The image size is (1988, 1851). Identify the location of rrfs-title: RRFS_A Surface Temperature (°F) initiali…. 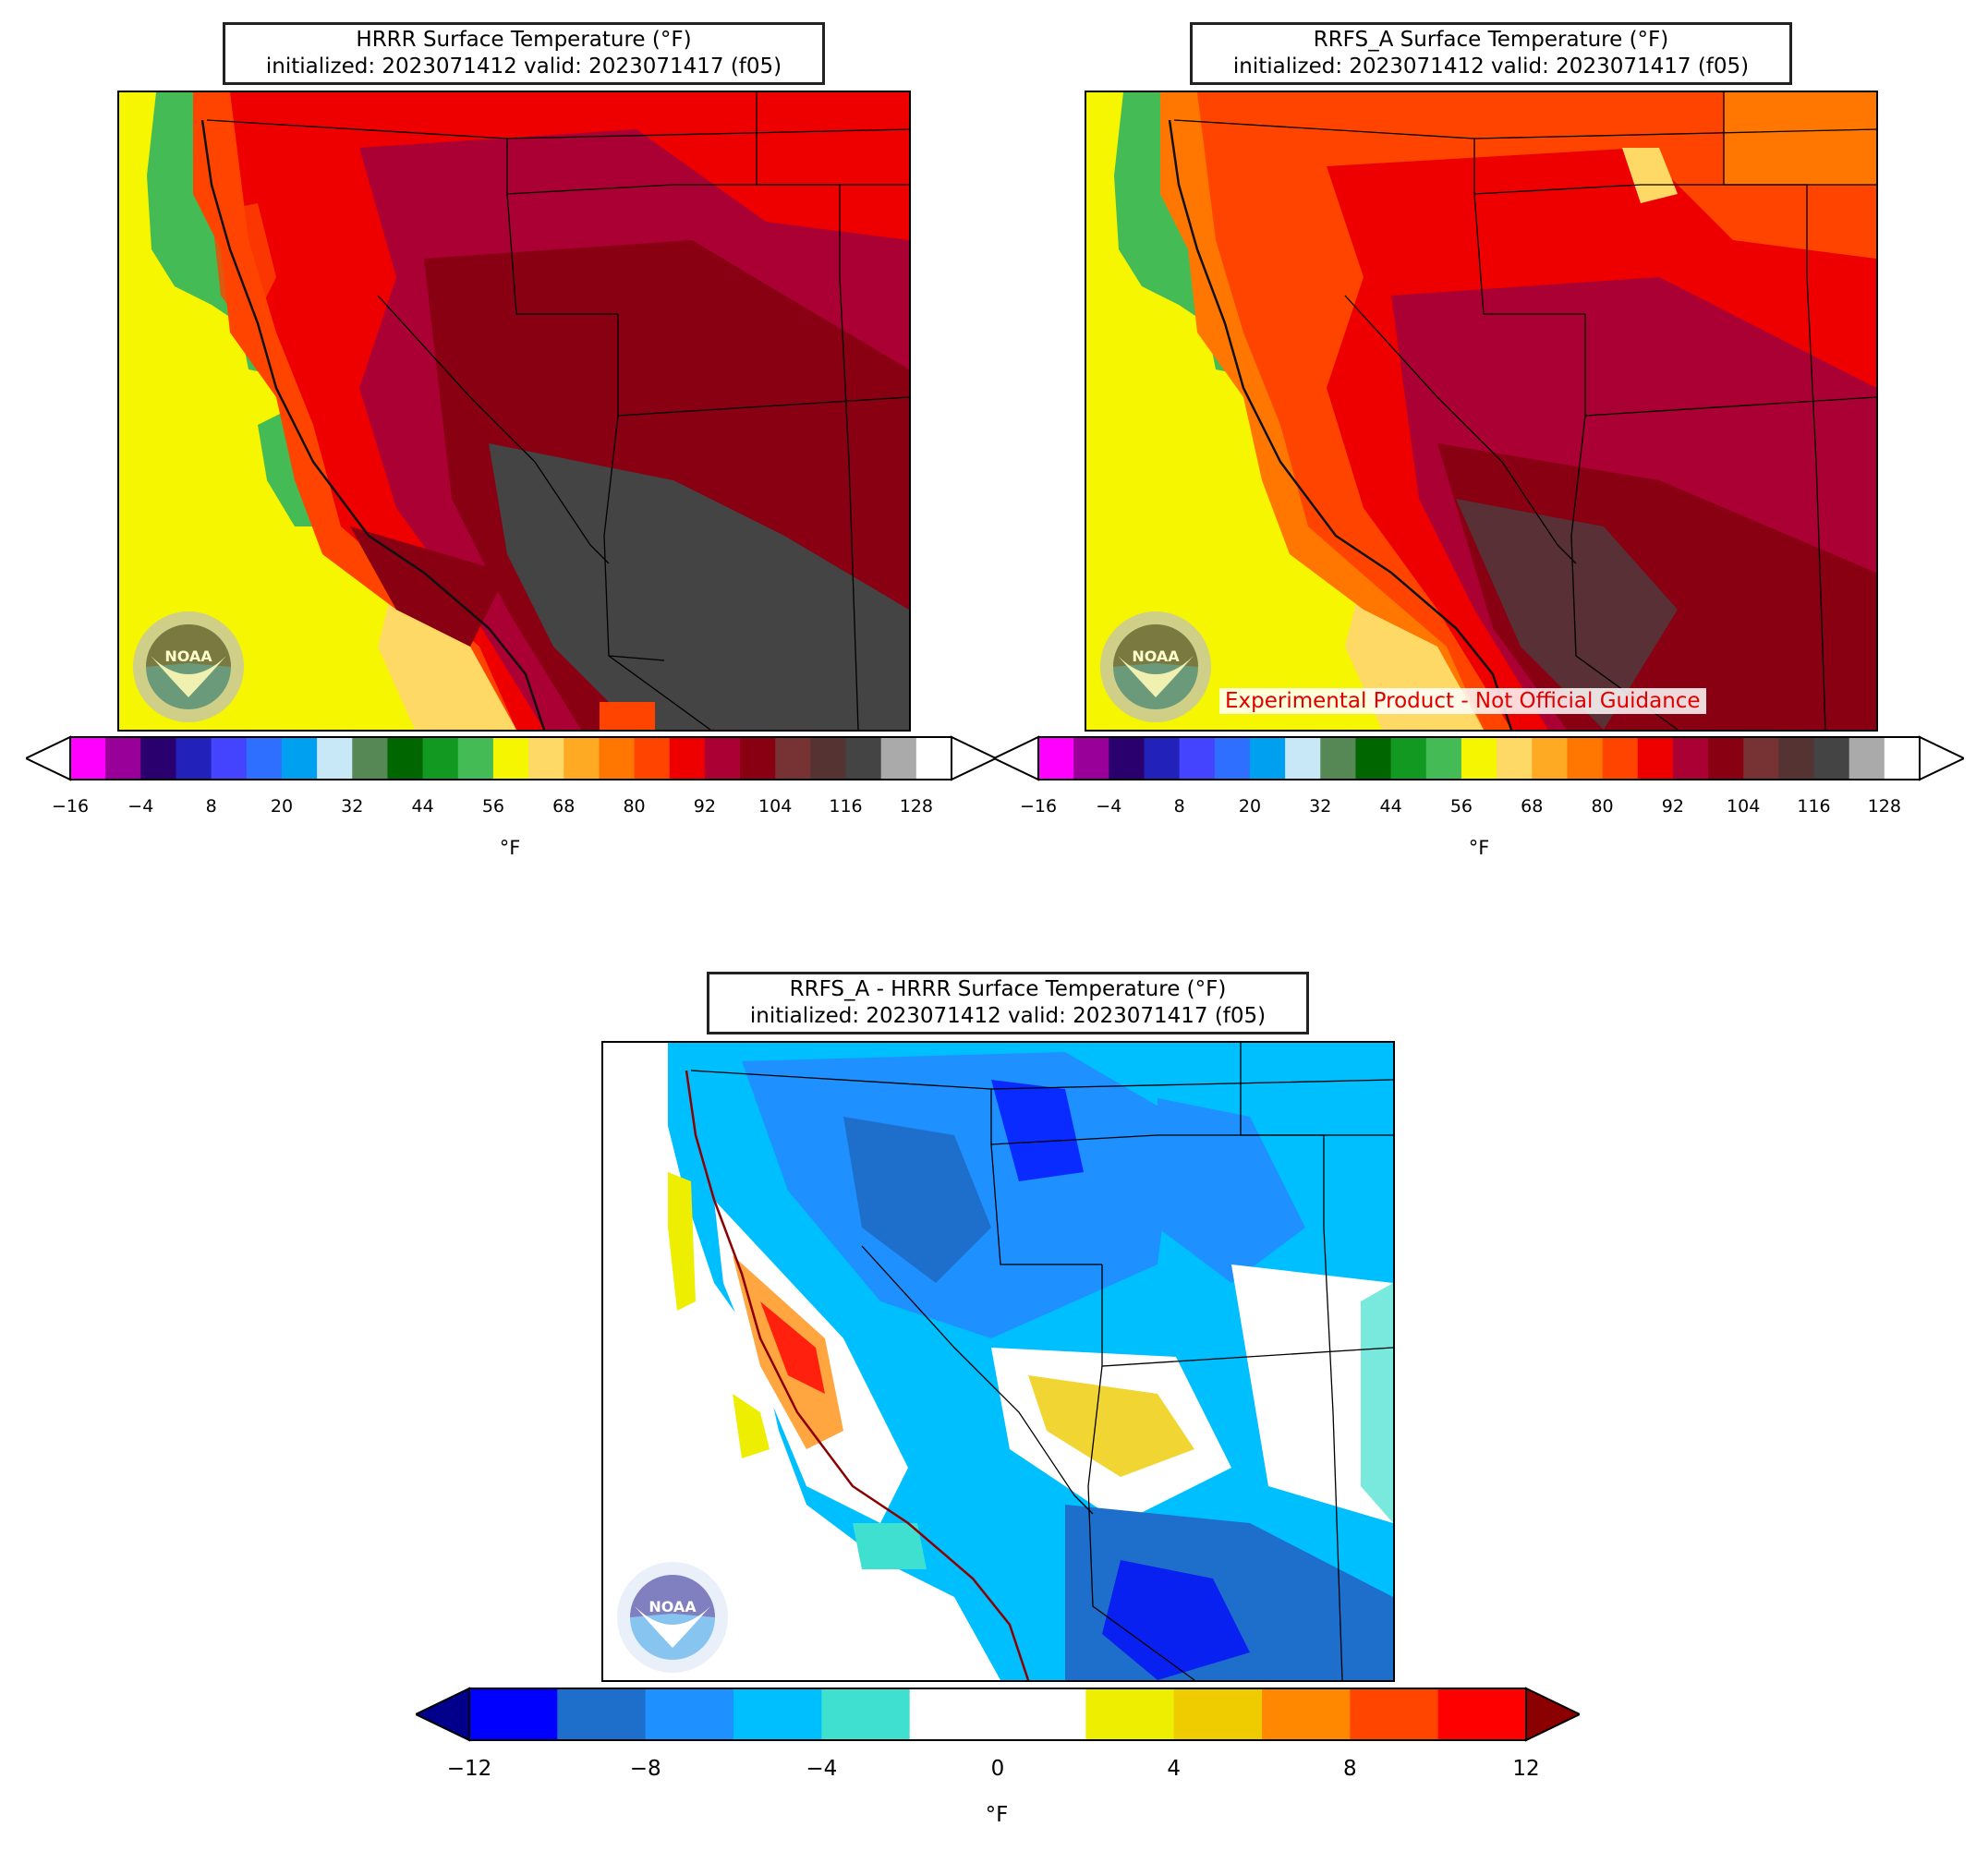
(1491, 54).